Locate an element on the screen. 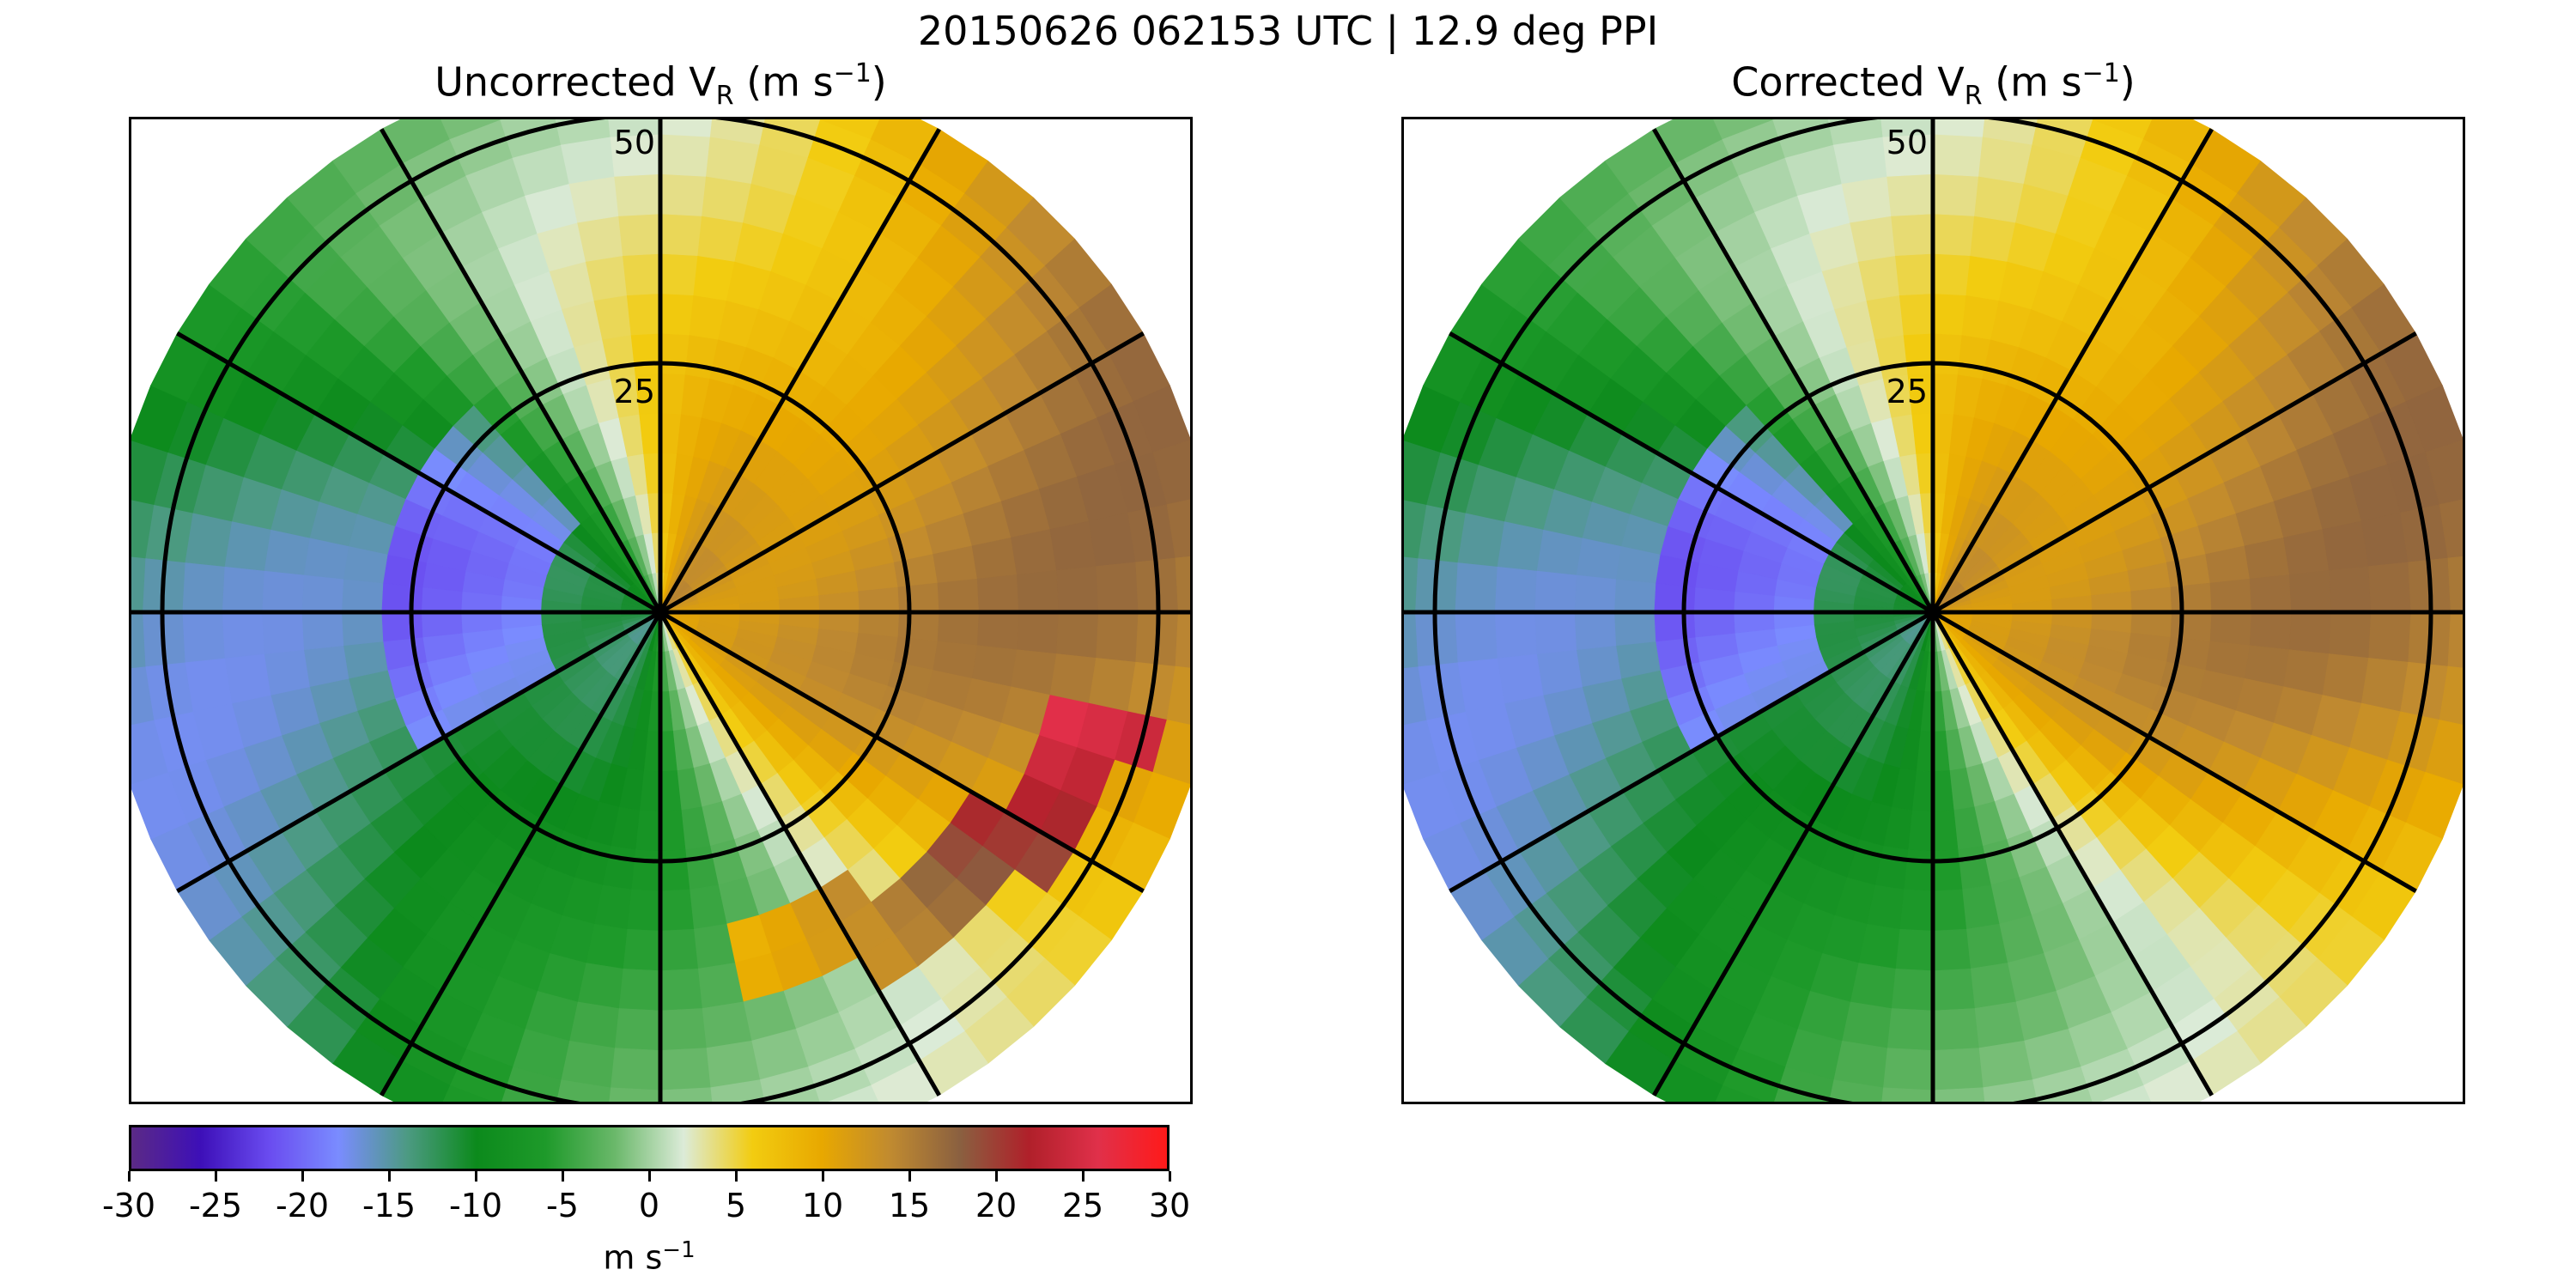 This screenshot has height=1288, width=2576. colorbar-tick-label: 0 is located at coordinates (649, 1206).